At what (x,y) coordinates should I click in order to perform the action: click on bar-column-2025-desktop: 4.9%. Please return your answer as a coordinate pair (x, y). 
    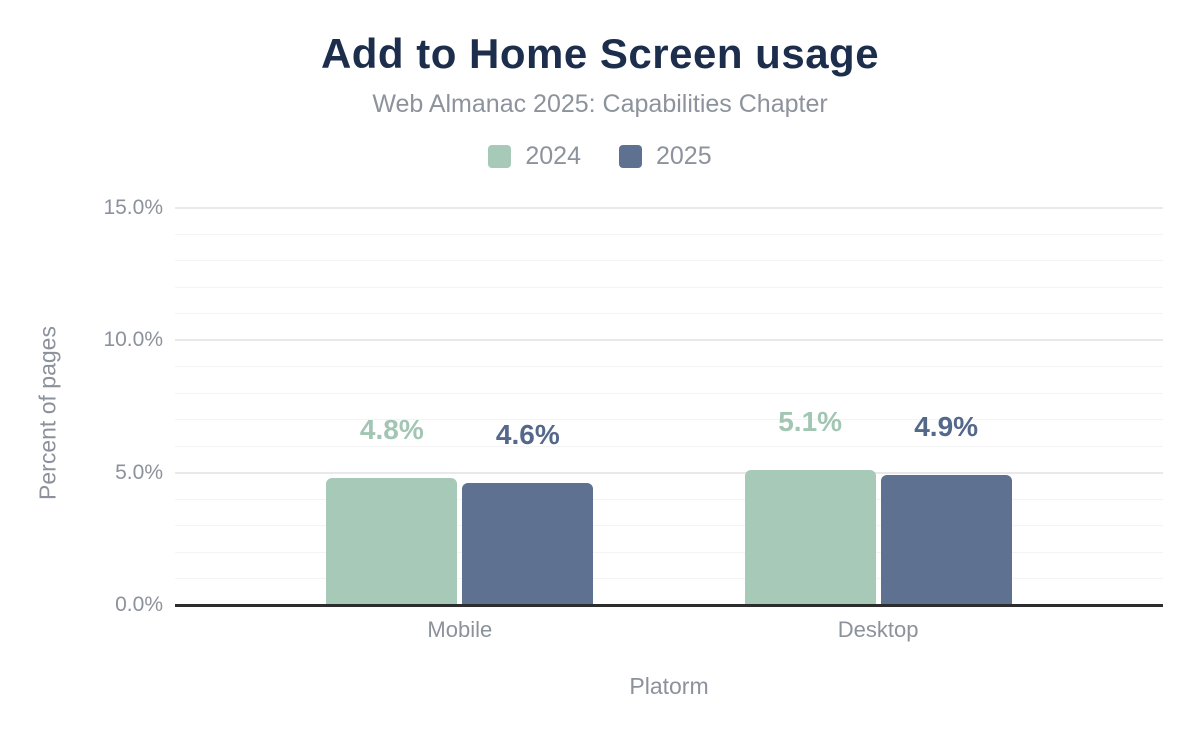
    Looking at the image, I should click on (946, 508).